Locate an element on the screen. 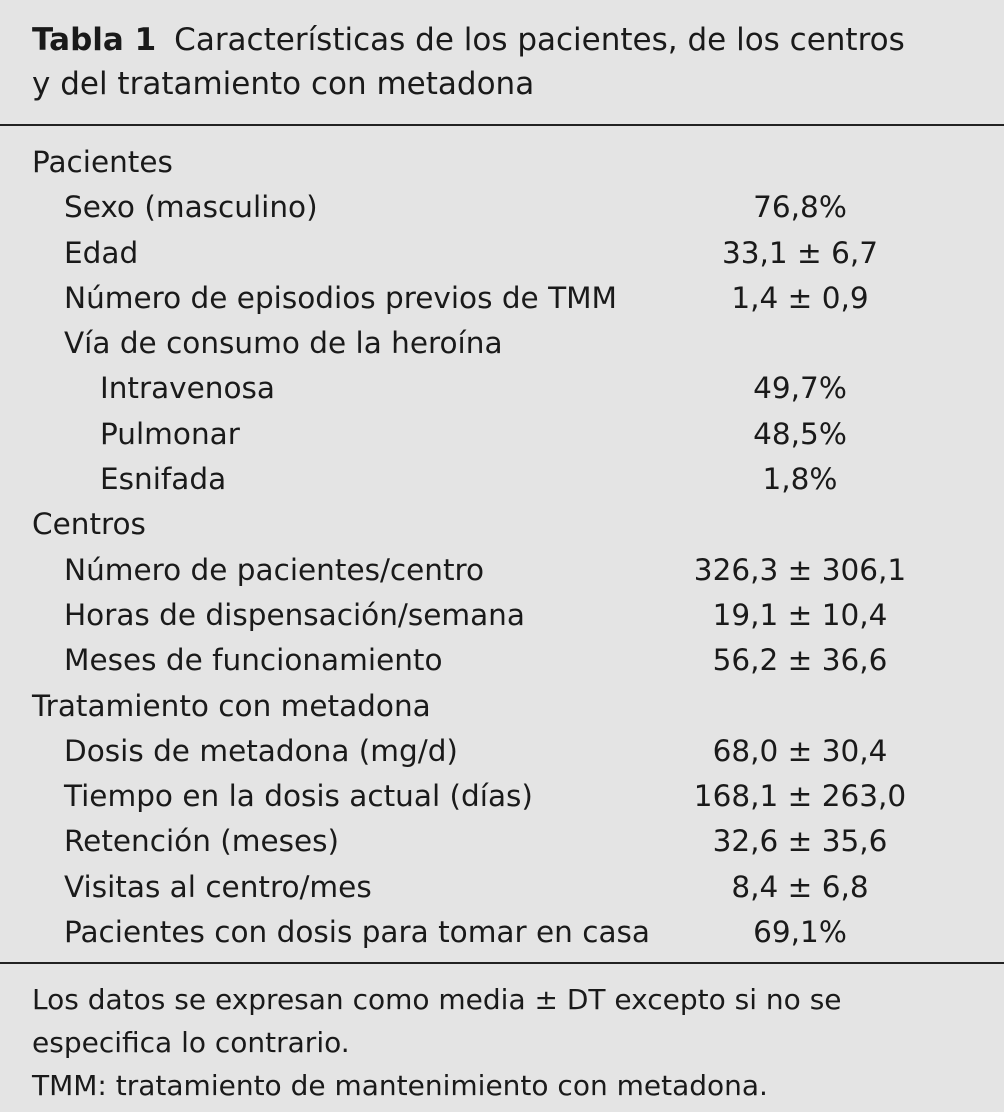  row-label: Intravenosa is located at coordinates (187, 388).